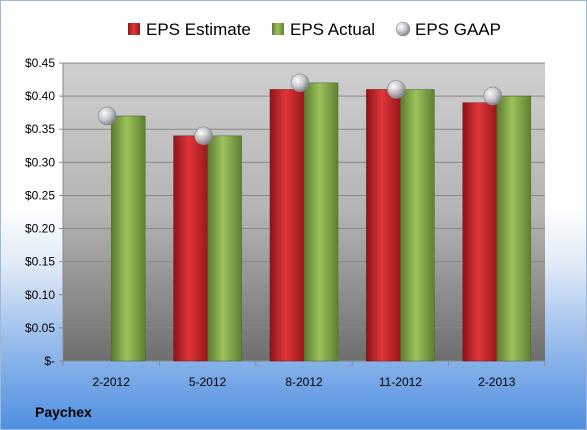 The image size is (587, 430). I want to click on x-tick-label: 8-2012, so click(304, 382).